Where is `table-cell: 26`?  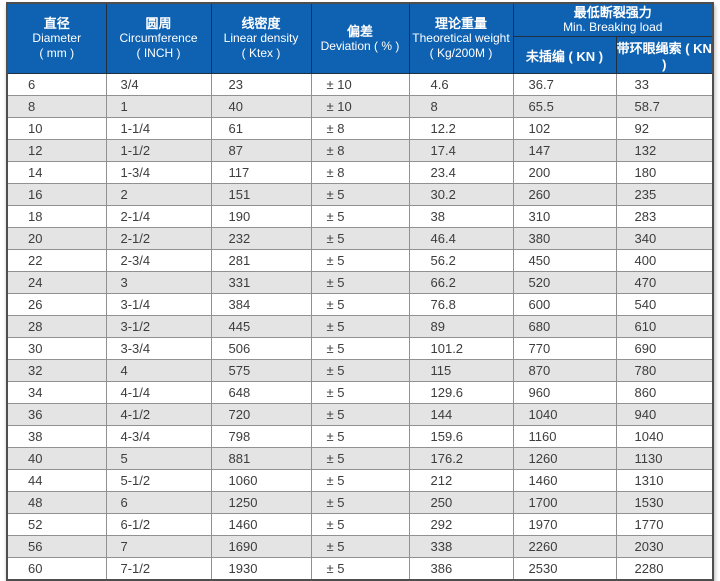
table-cell: 26 is located at coordinates (56, 304).